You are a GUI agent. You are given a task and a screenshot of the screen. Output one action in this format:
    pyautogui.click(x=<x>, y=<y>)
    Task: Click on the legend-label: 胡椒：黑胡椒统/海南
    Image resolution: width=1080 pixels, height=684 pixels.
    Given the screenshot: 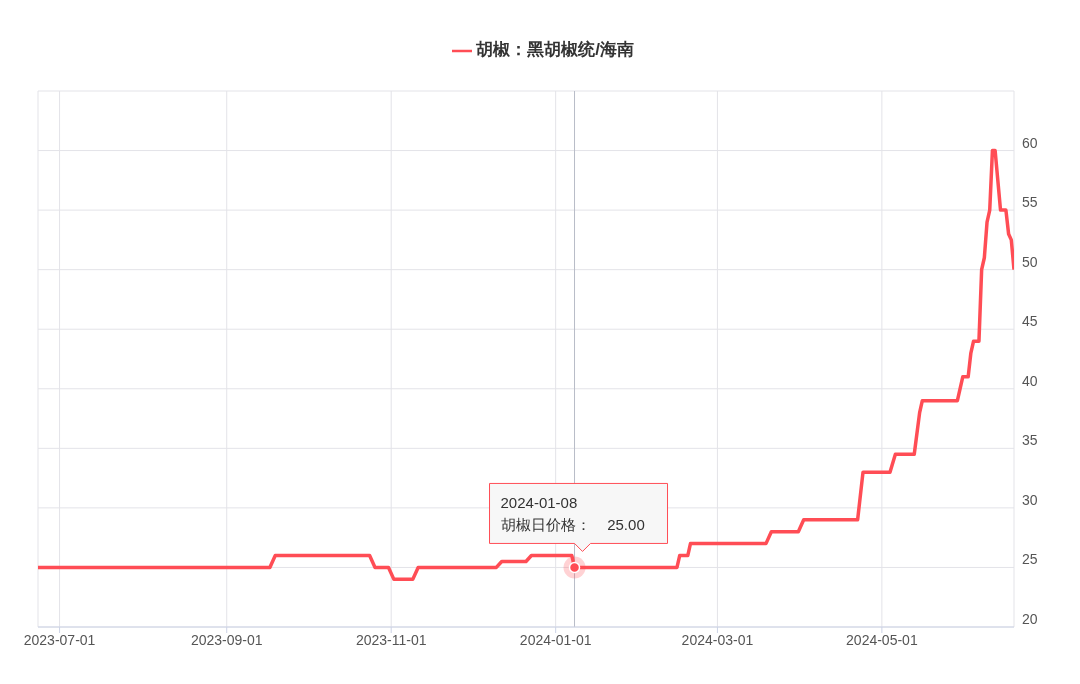 What is the action you would take?
    pyautogui.click(x=555, y=49)
    